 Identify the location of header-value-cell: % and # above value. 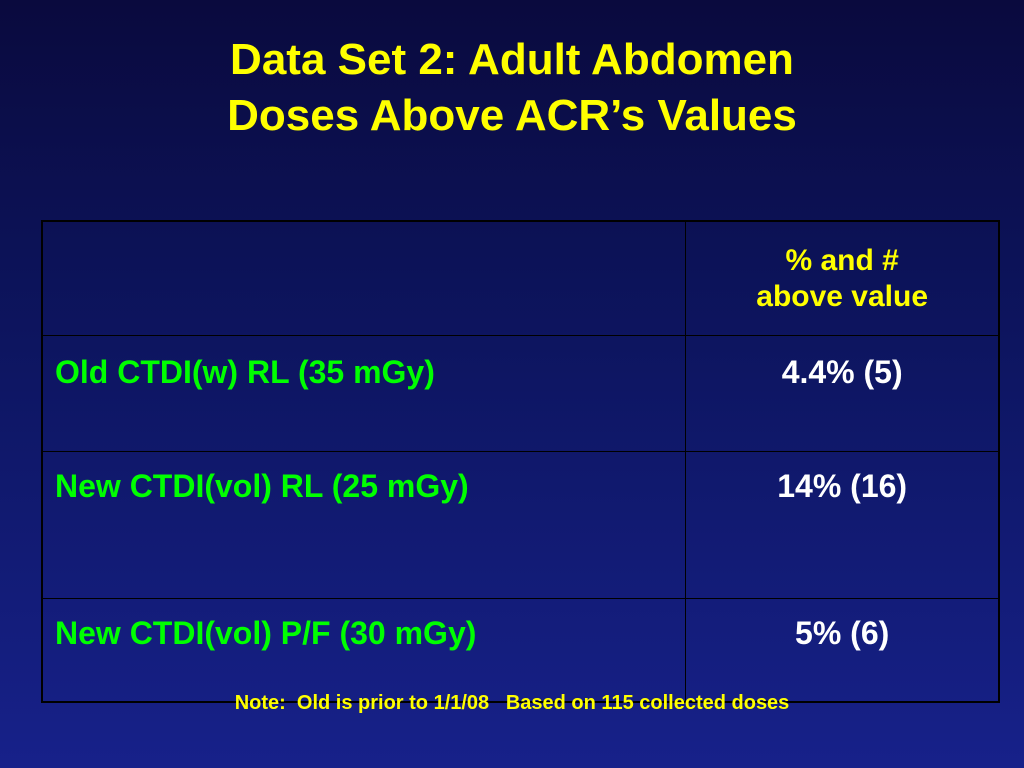
(842, 278).